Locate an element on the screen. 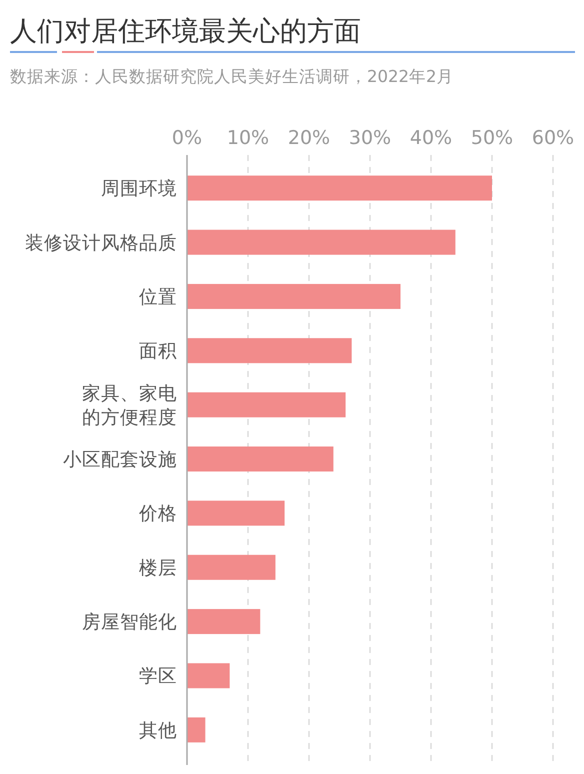 Image resolution: width=584 pixels, height=774 pixels. y-tick-label: 面积 is located at coordinates (158, 351).